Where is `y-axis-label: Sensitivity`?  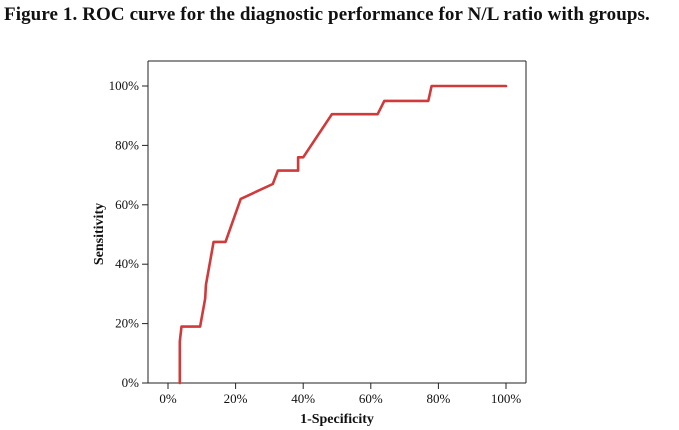 y-axis-label: Sensitivity is located at coordinates (99, 234).